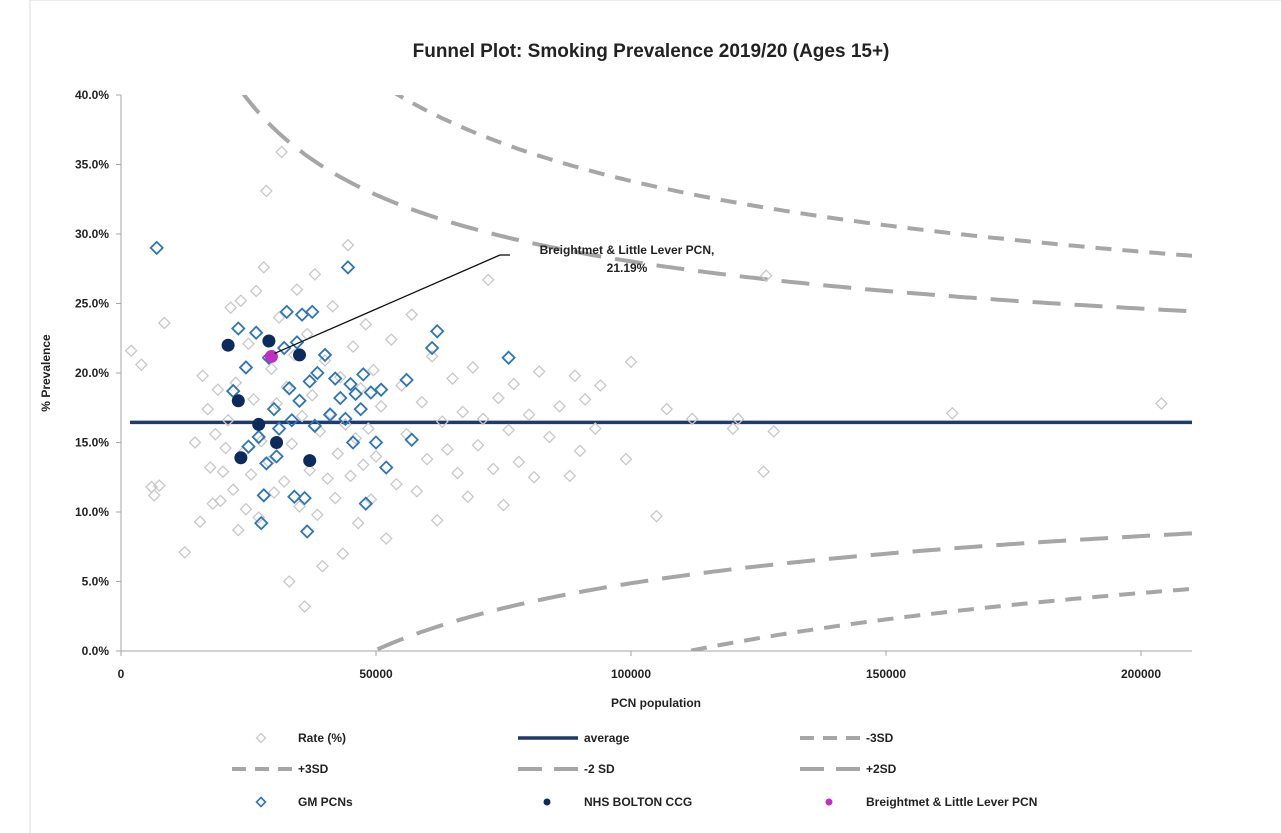  I want to click on y-tick-label: 20.0%, so click(92, 373).